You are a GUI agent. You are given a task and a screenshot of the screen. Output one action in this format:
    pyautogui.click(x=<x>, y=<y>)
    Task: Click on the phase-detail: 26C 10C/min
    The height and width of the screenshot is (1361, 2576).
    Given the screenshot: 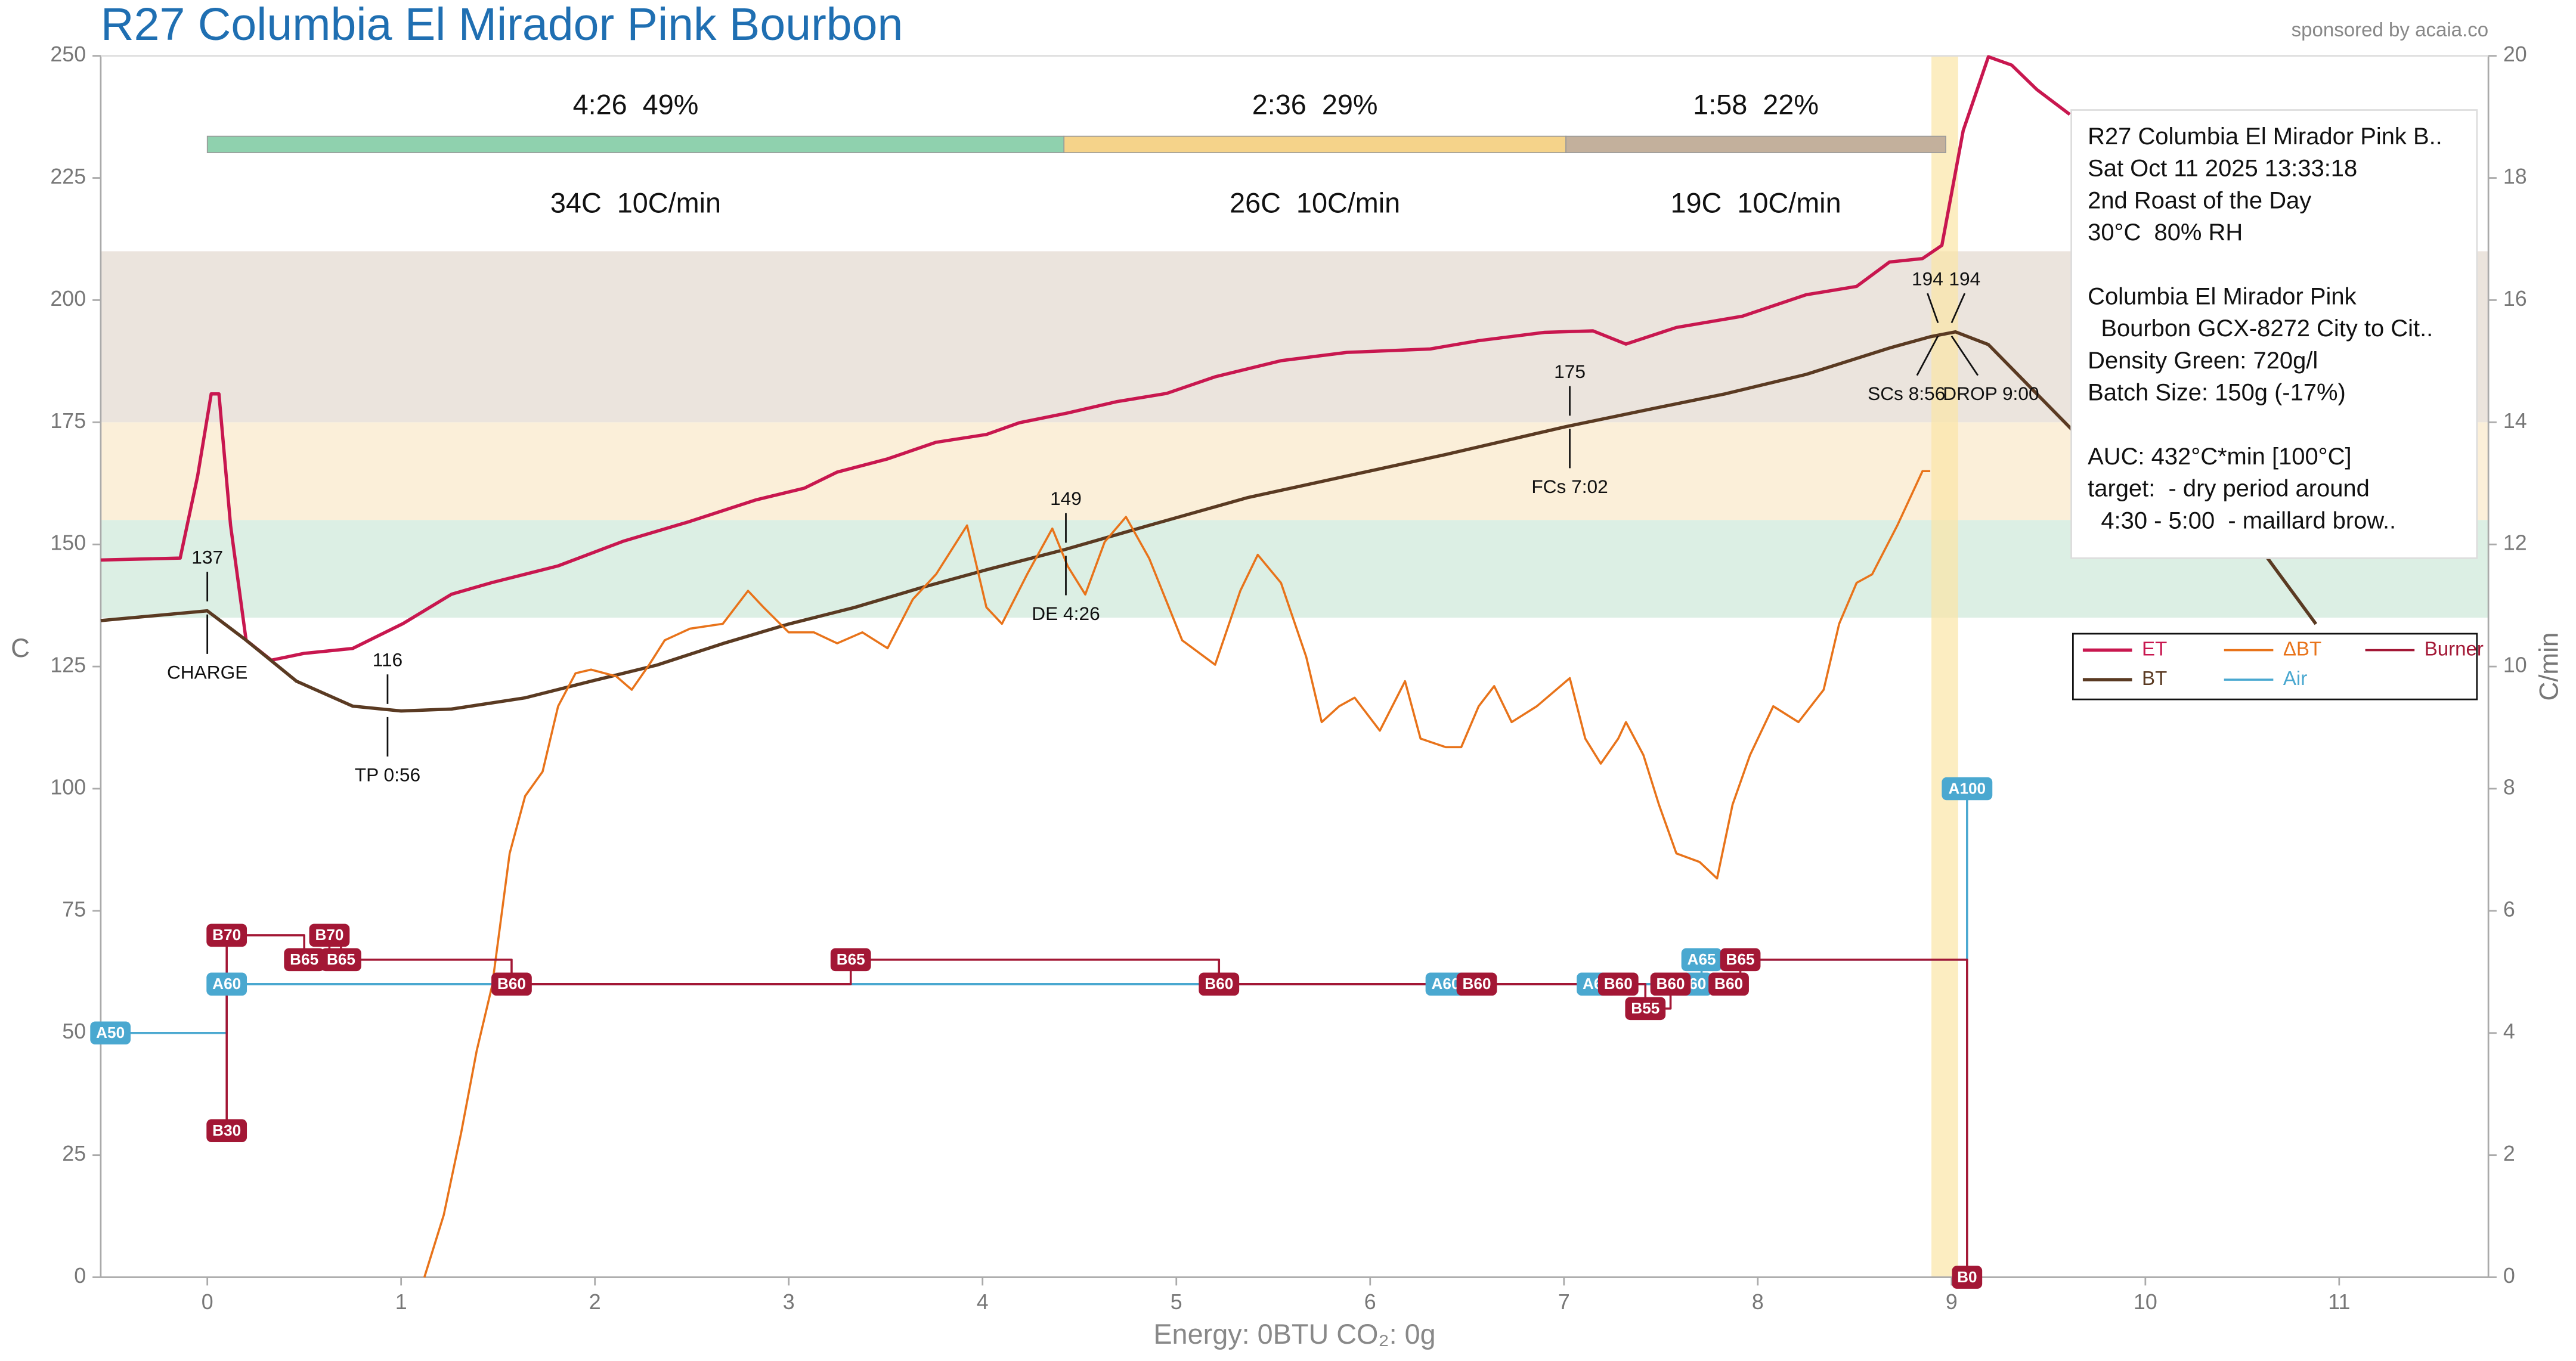 What is the action you would take?
    pyautogui.click(x=1315, y=203)
    